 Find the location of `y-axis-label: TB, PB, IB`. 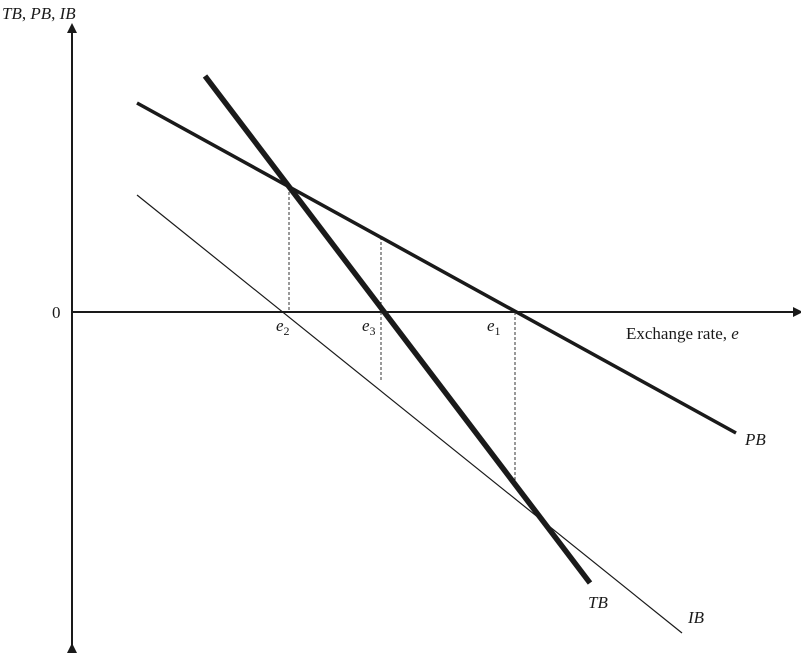

y-axis-label: TB, PB, IB is located at coordinates (39, 13).